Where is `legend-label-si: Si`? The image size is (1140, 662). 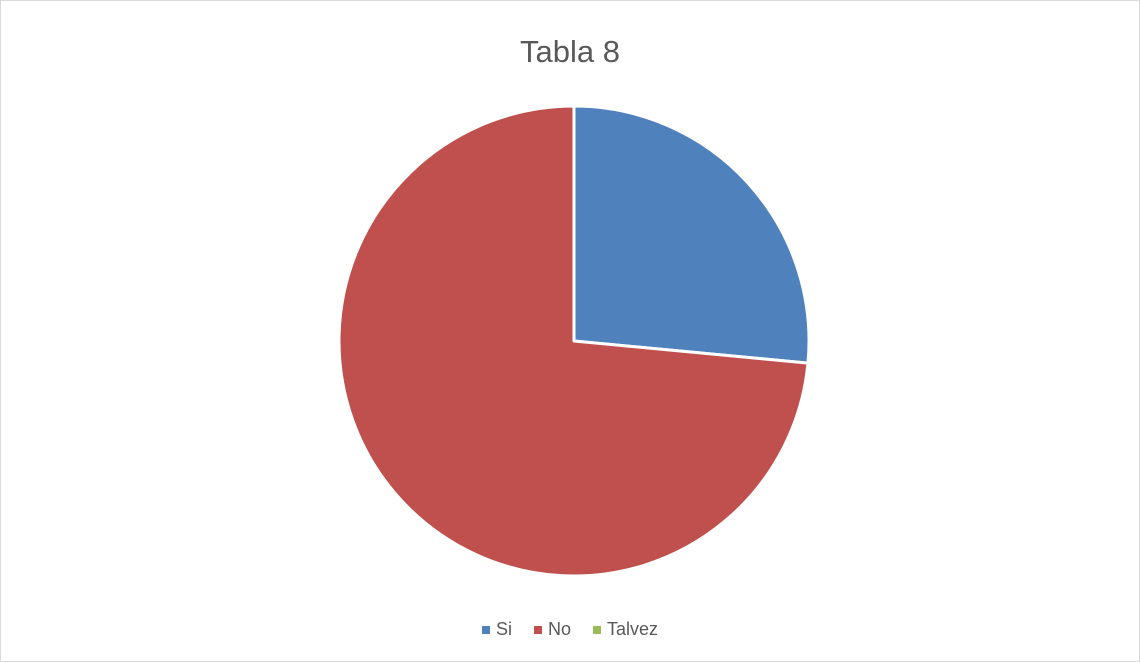 legend-label-si: Si is located at coordinates (503, 629).